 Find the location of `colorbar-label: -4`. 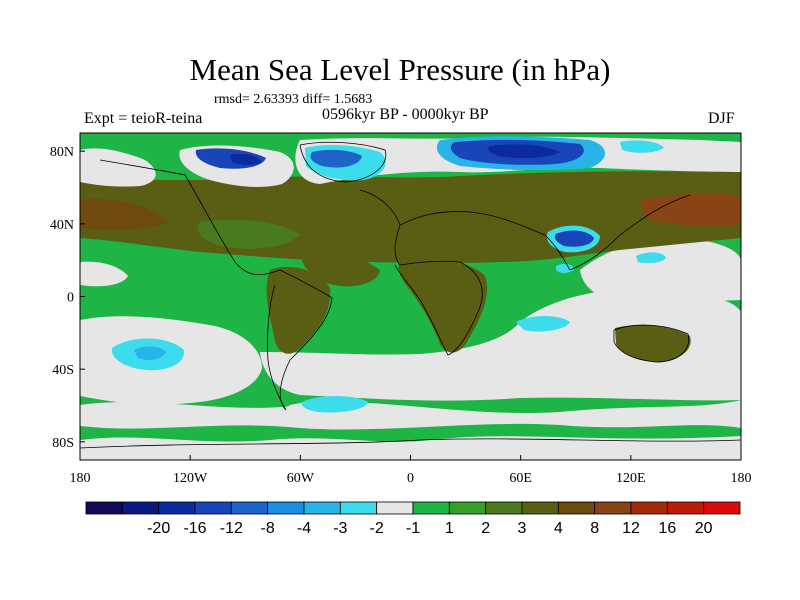

colorbar-label: -4 is located at coordinates (304, 528).